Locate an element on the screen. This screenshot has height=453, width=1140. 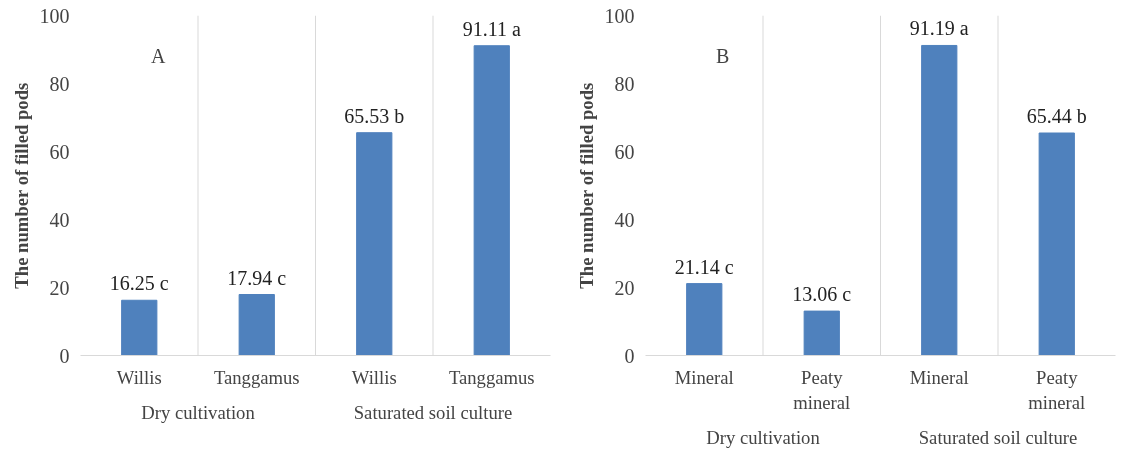
data-label: 13.06 c is located at coordinates (822, 294).